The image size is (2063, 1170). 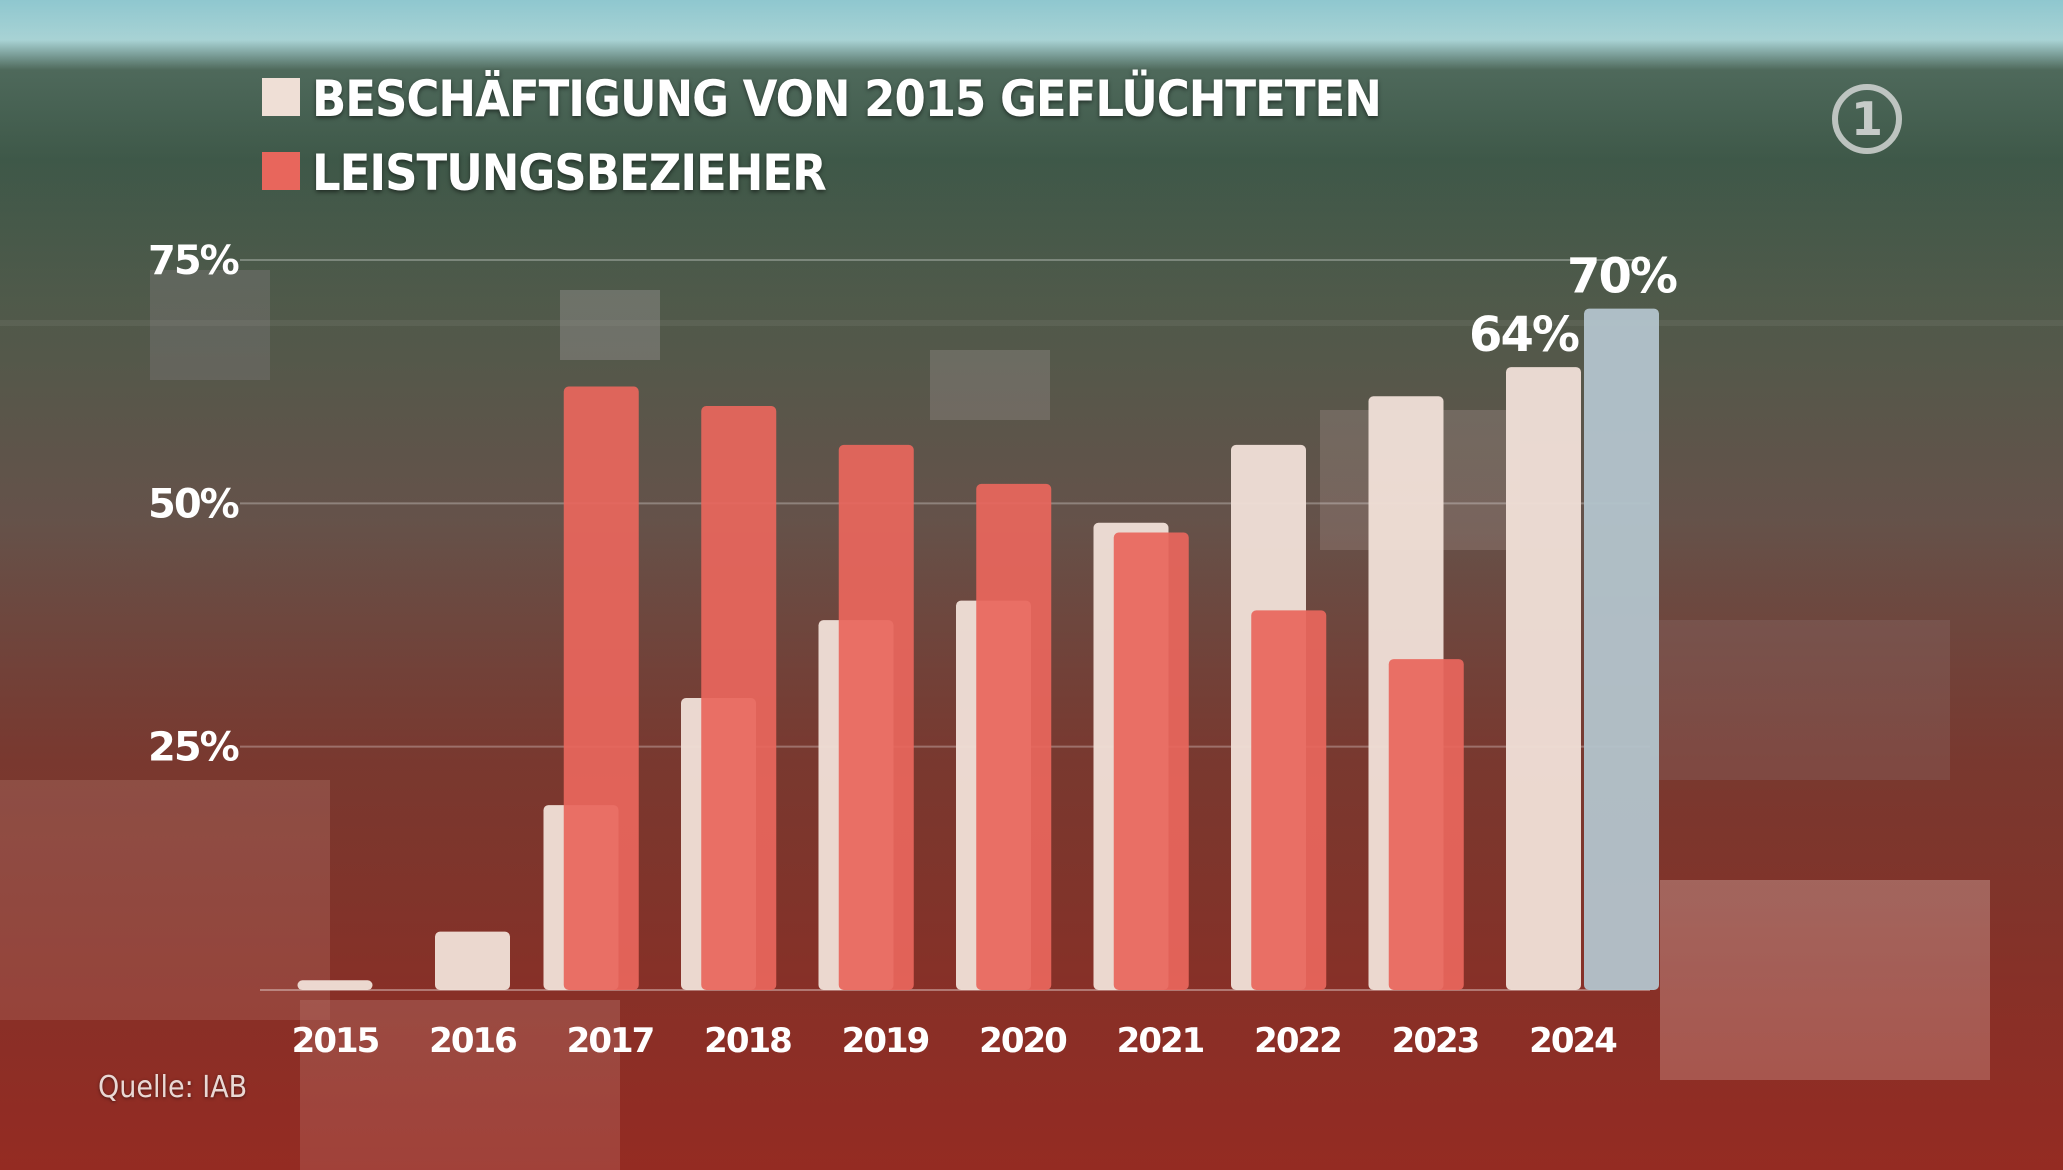 I want to click on x-tick-label: 2016, so click(x=472, y=1041).